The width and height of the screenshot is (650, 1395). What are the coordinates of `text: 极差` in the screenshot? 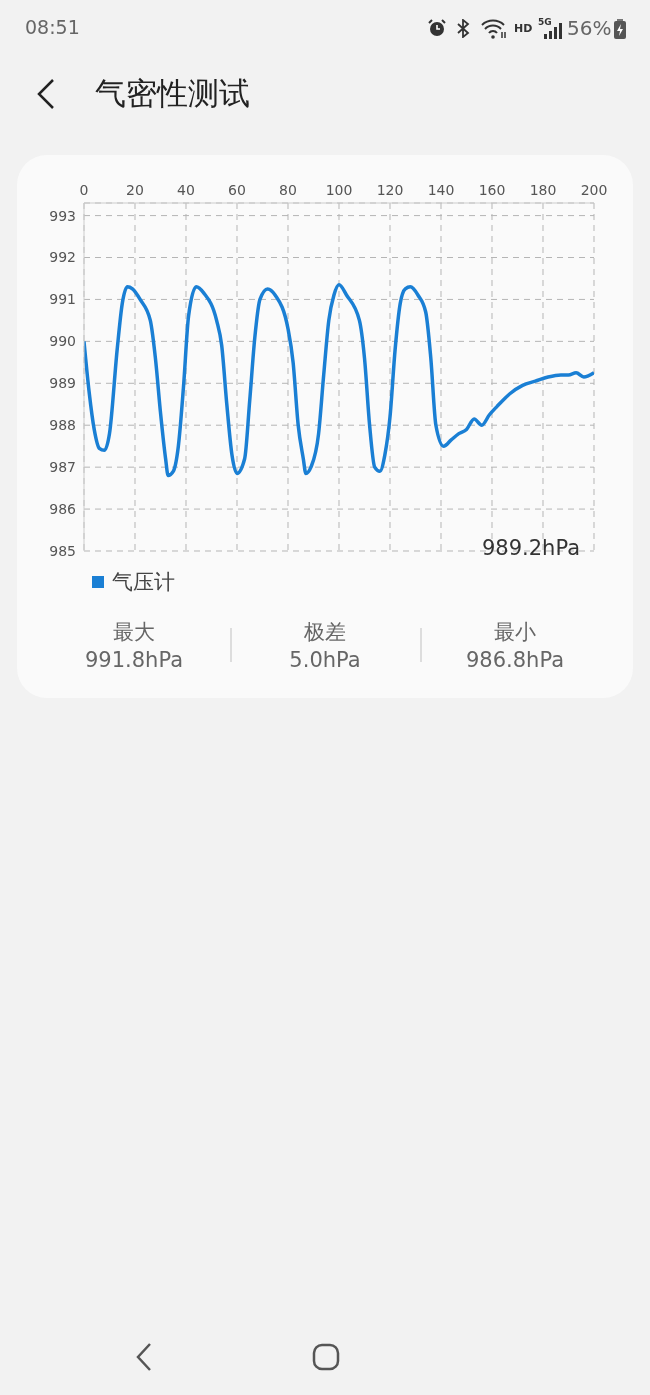 It's located at (325, 632).